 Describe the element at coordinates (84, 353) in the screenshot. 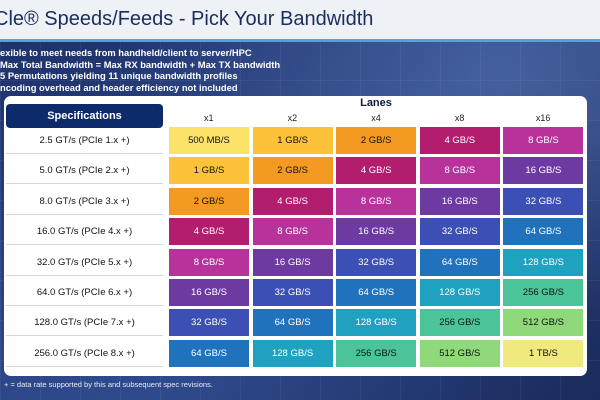

I see `row-spec-label: 256.0 GT/s (PCIe 8.x +)` at that location.